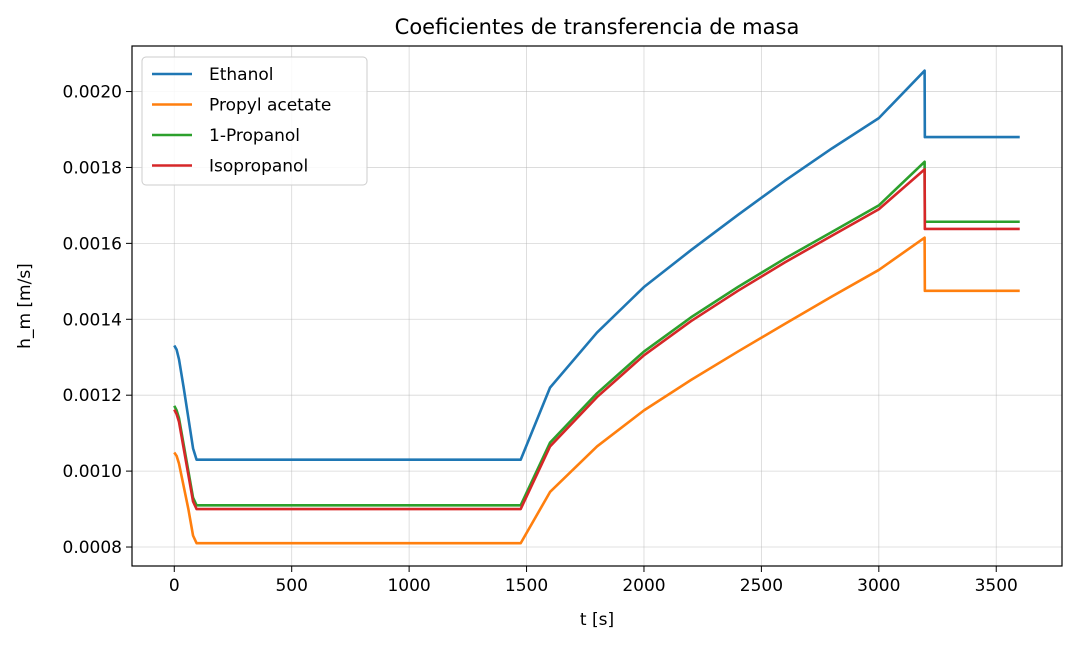 The width and height of the screenshot is (1076, 648). I want to click on x-tick-label: 1000, so click(408, 586).